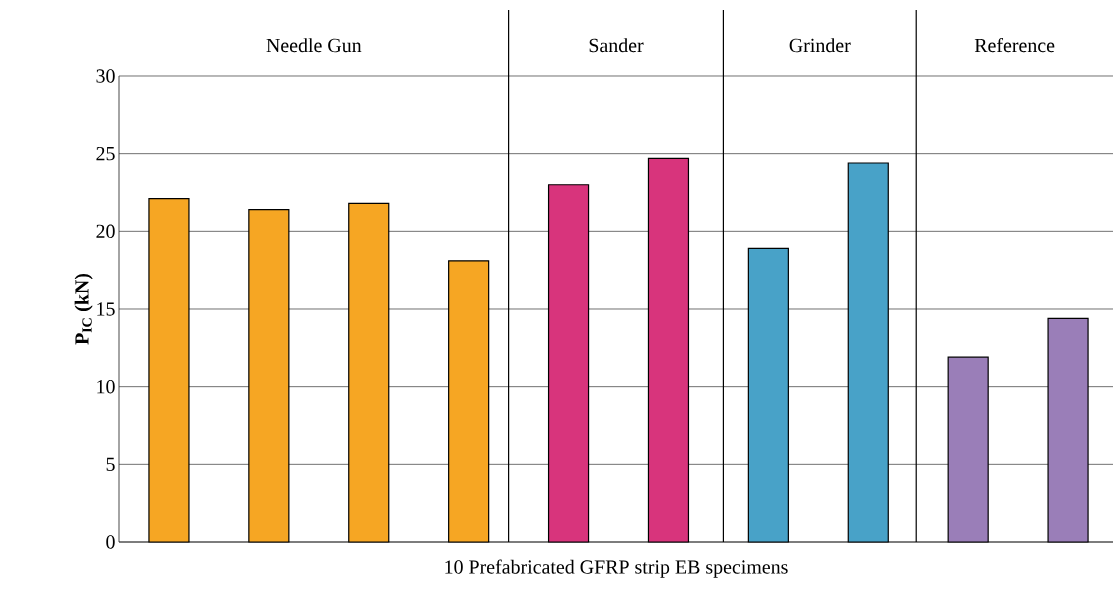 The width and height of the screenshot is (1113, 612). I want to click on y-axis-title: P$_{IC}$ (kN), so click(83, 309).